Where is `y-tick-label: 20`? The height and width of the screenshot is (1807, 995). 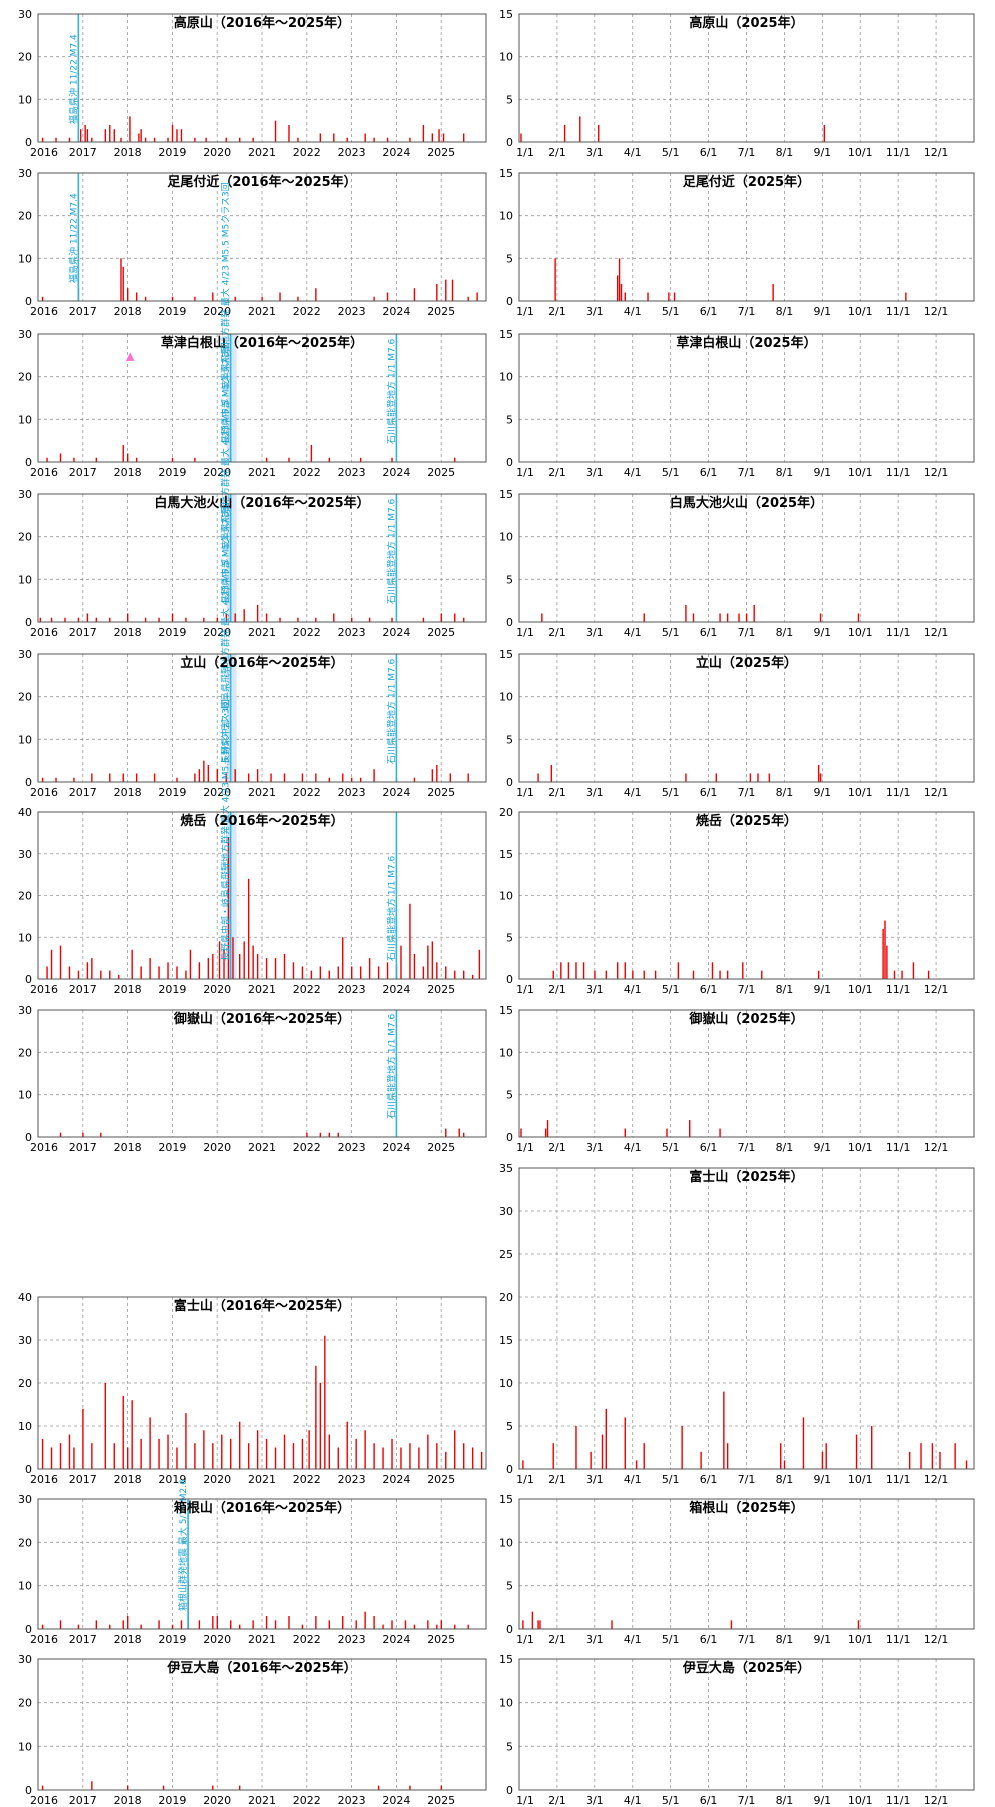 y-tick-label: 20 is located at coordinates (506, 812).